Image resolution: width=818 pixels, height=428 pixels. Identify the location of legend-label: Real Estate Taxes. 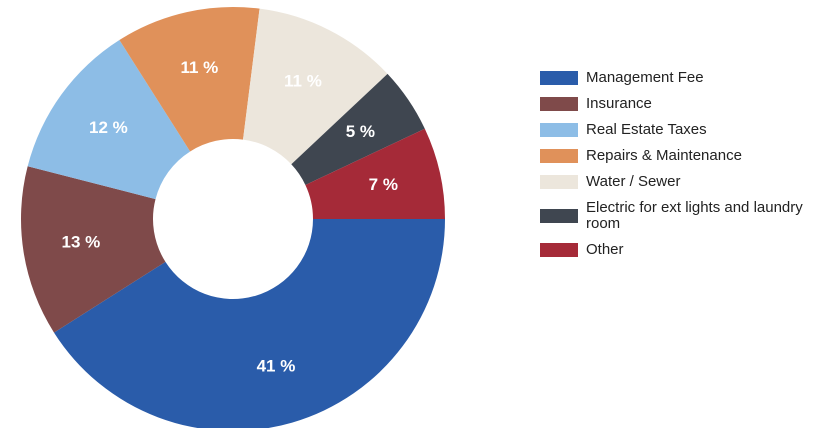
(646, 129).